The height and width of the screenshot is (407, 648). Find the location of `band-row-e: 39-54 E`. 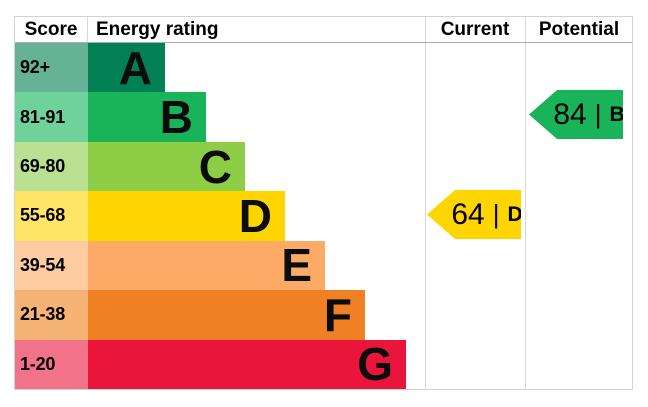

band-row-e: 39-54 E is located at coordinates (323, 265).